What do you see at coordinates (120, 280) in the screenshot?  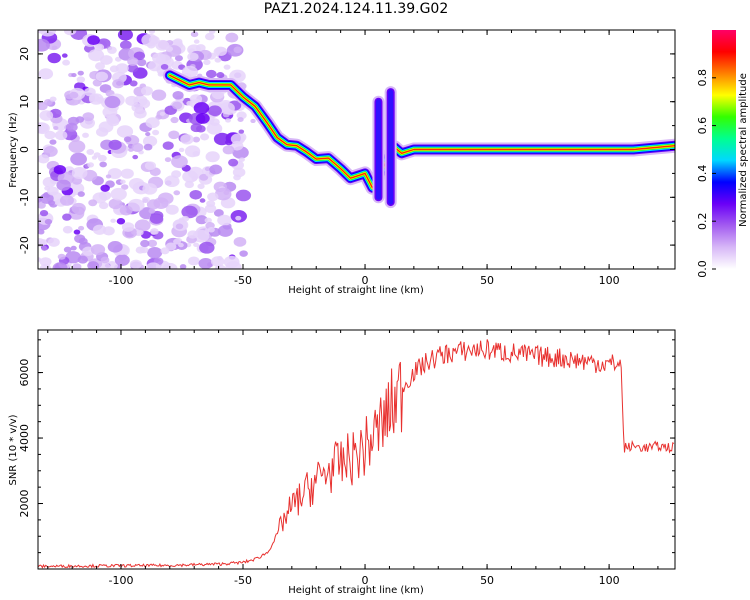 I see `spectrogram-xtick-label: -100` at bounding box center [120, 280].